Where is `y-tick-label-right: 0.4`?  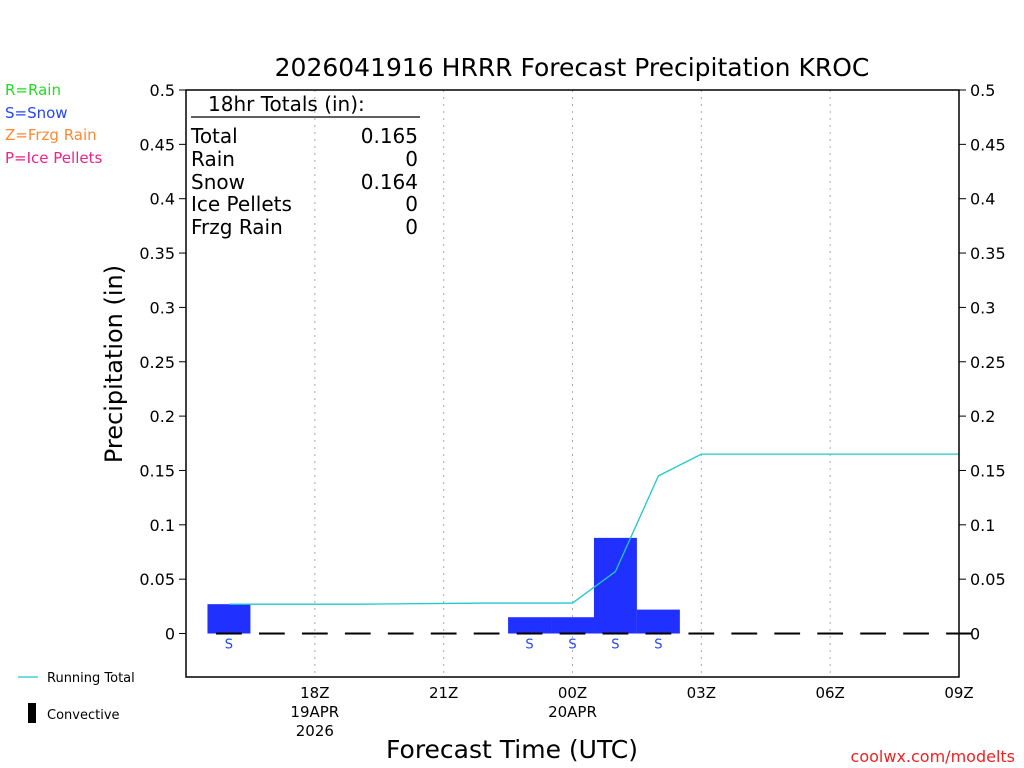
y-tick-label-right: 0.4 is located at coordinates (982, 199).